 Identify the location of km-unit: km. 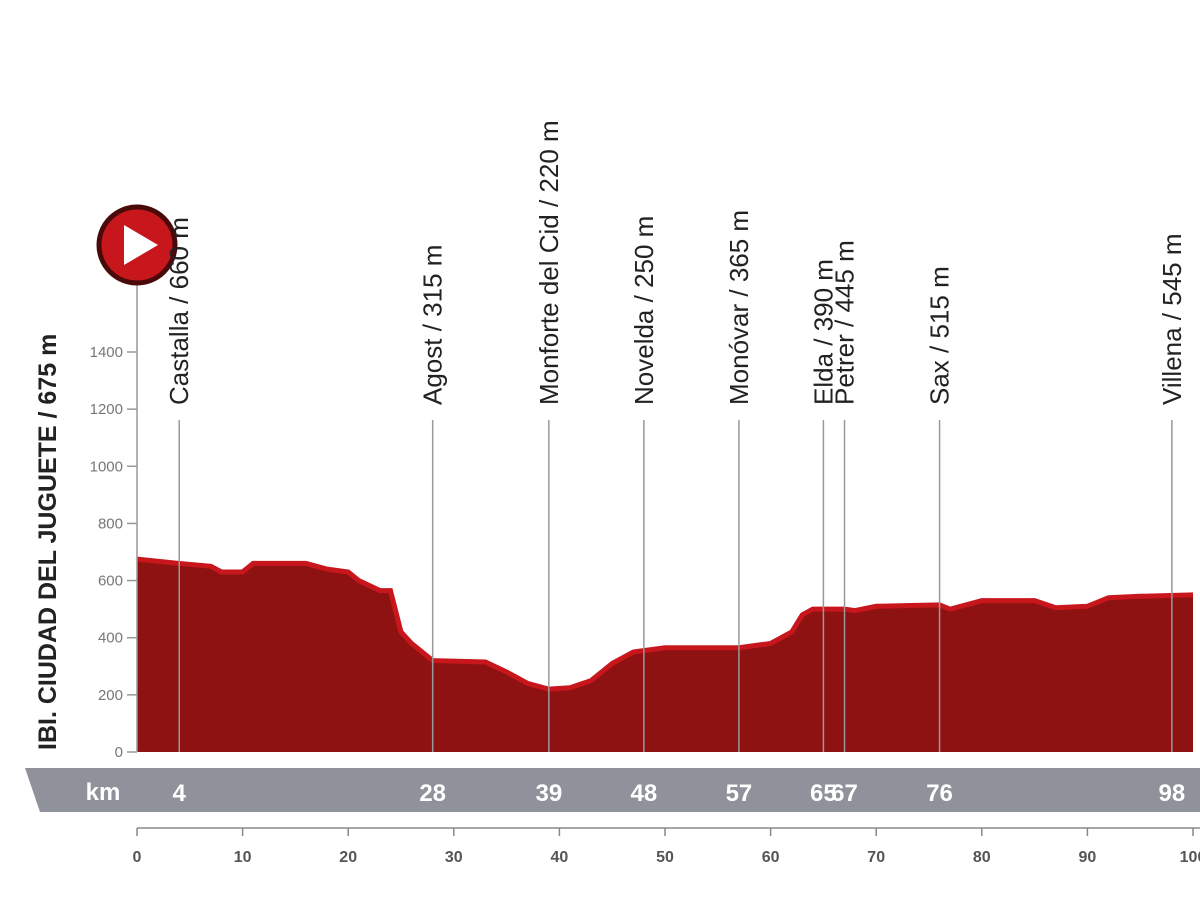
(103, 792).